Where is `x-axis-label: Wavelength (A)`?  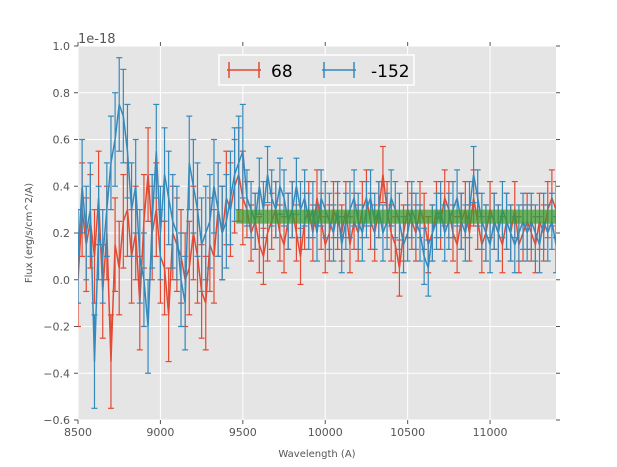 x-axis-label: Wavelength (A) is located at coordinates (316, 454).